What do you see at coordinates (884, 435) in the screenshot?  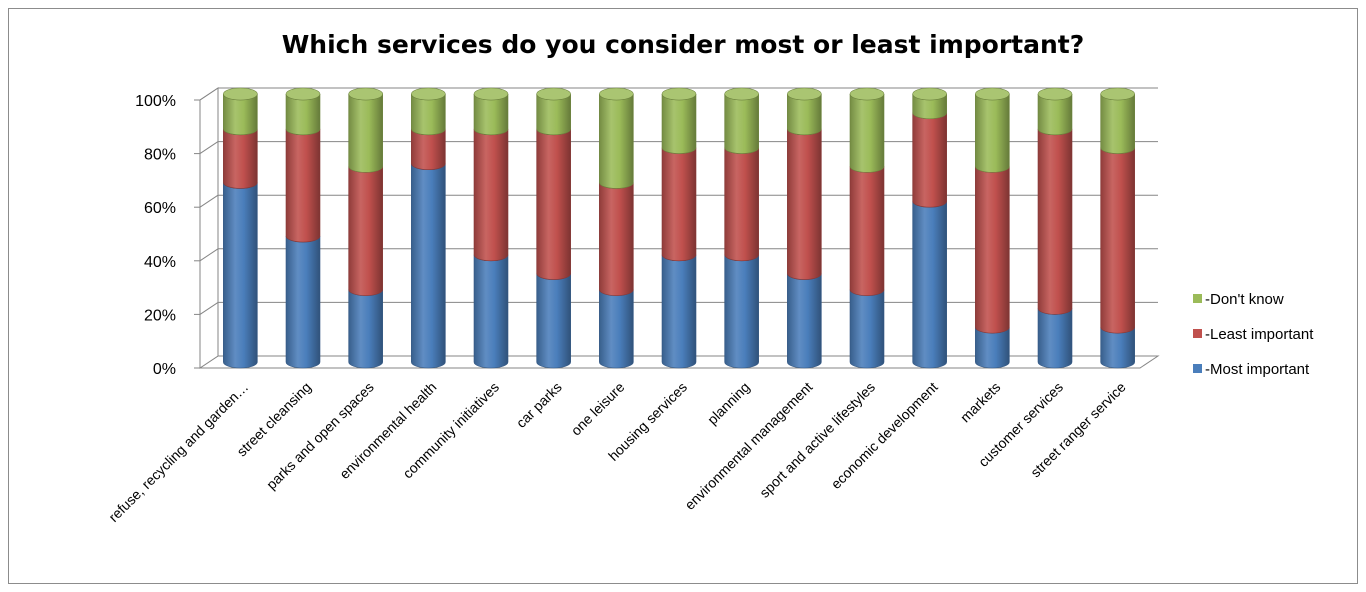 I see `category-label: economic development` at bounding box center [884, 435].